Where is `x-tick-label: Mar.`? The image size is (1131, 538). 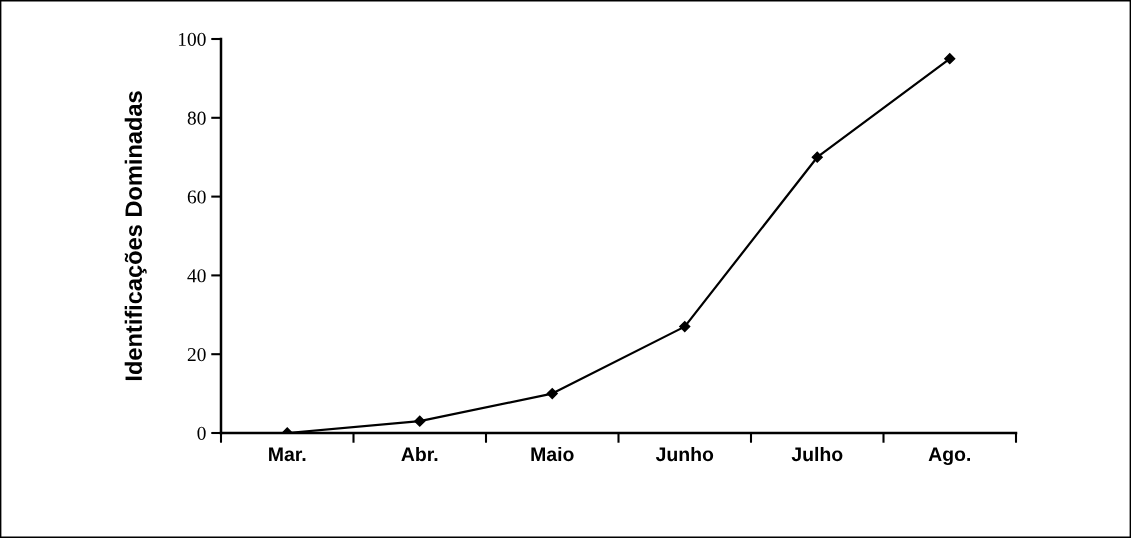
x-tick-label: Mar. is located at coordinates (287, 454).